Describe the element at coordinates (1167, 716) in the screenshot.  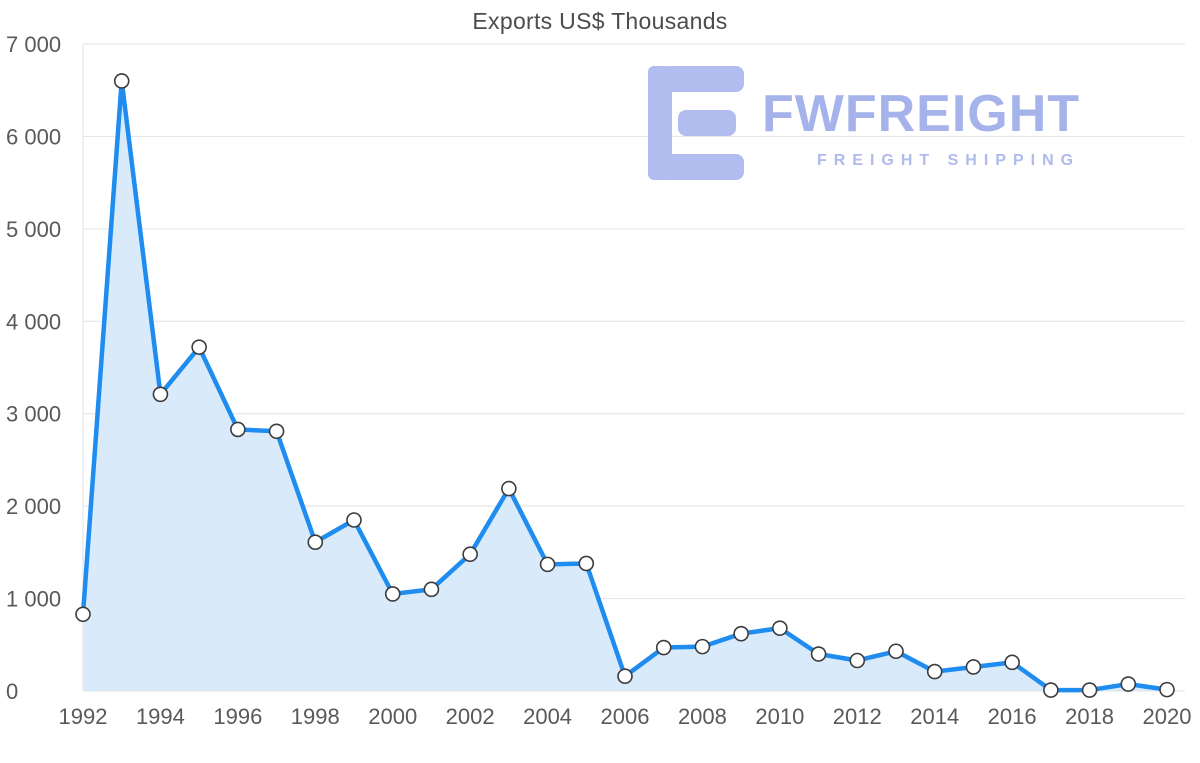
I see `x-axis-tick-label: 2020` at that location.